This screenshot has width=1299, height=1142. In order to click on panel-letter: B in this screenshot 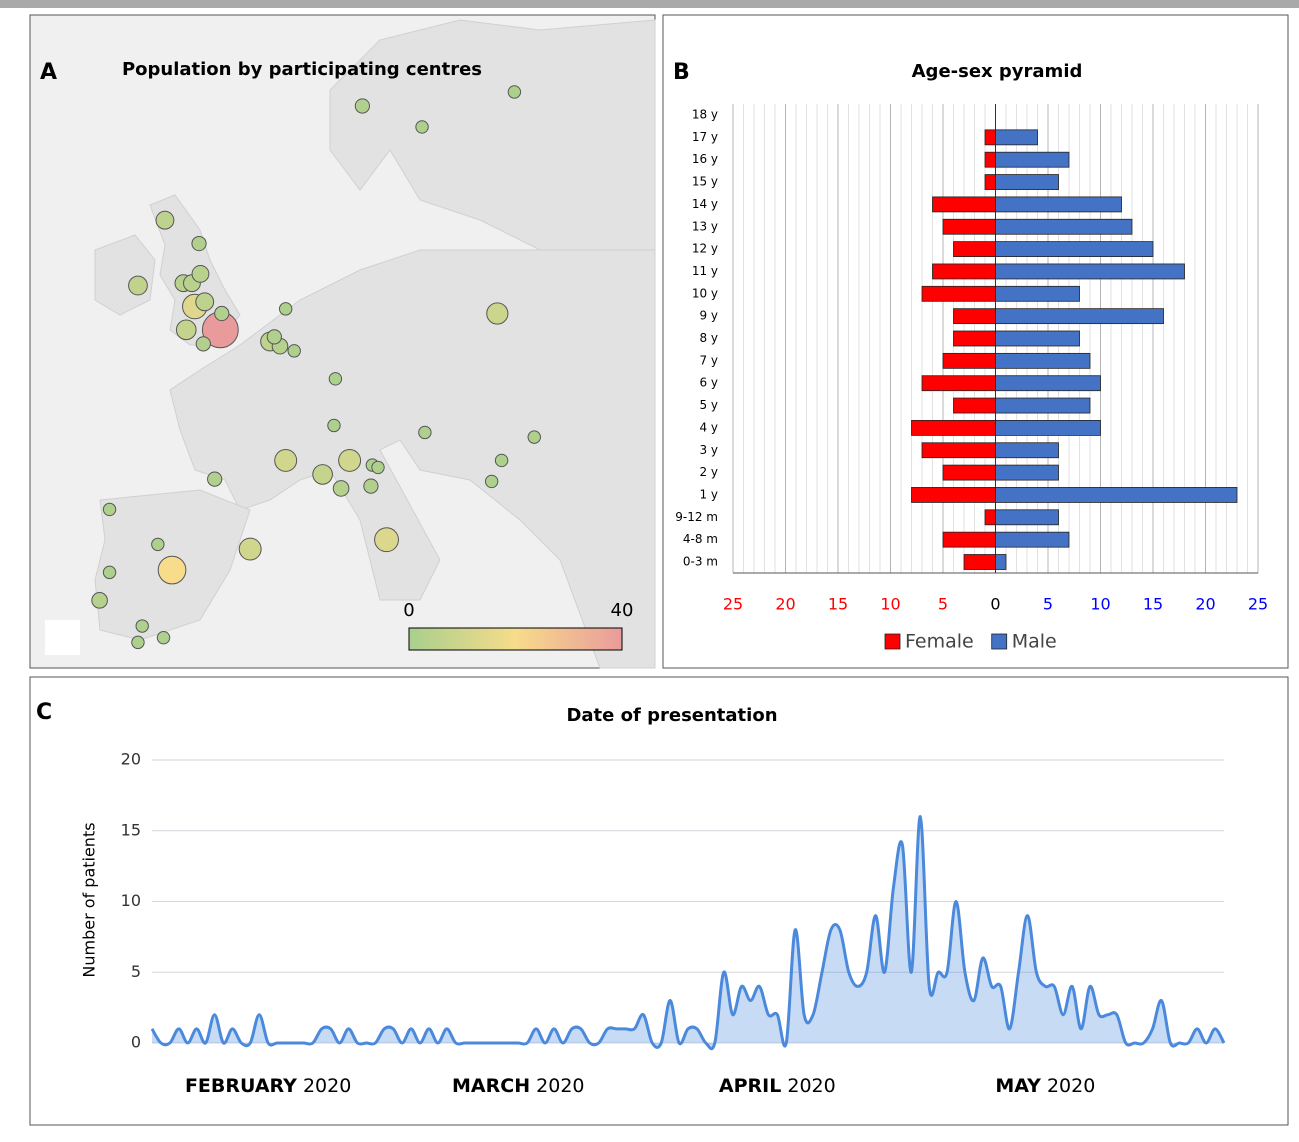, I will do `click(681, 72)`.